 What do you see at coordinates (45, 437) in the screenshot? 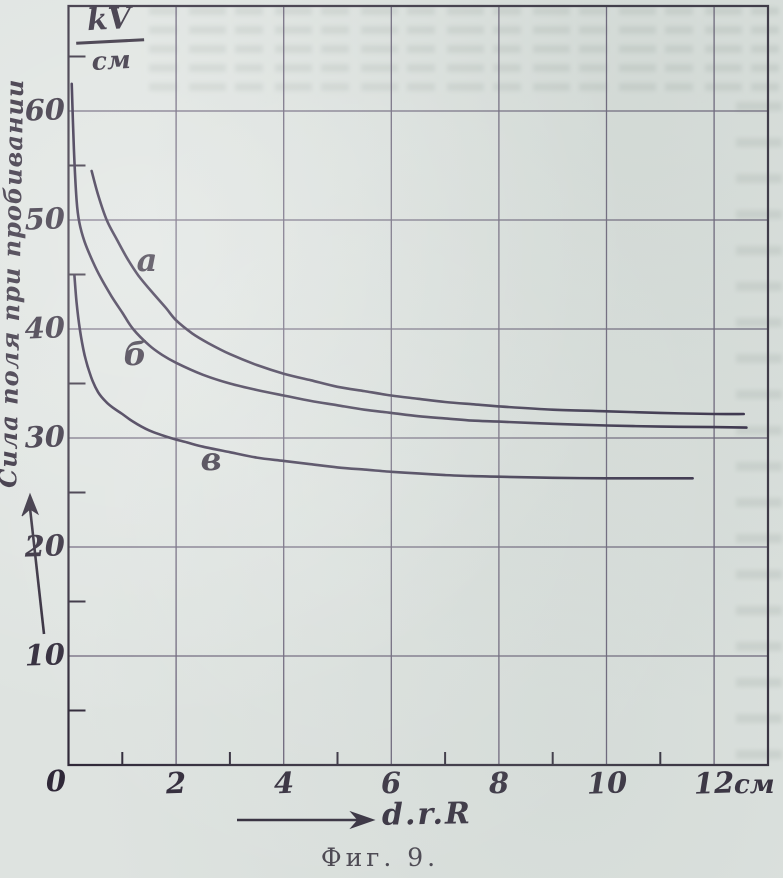
I see `y-tick-label-30: 30` at bounding box center [45, 437].